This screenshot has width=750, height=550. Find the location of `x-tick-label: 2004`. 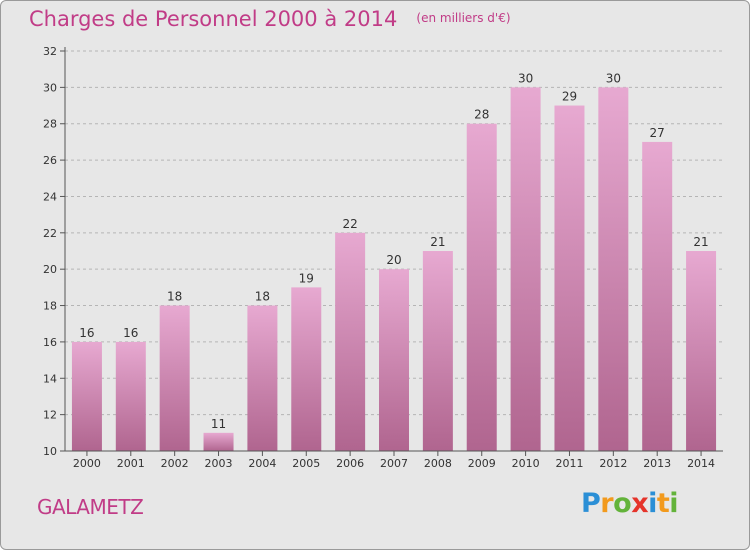

x-tick-label: 2004 is located at coordinates (262, 463).